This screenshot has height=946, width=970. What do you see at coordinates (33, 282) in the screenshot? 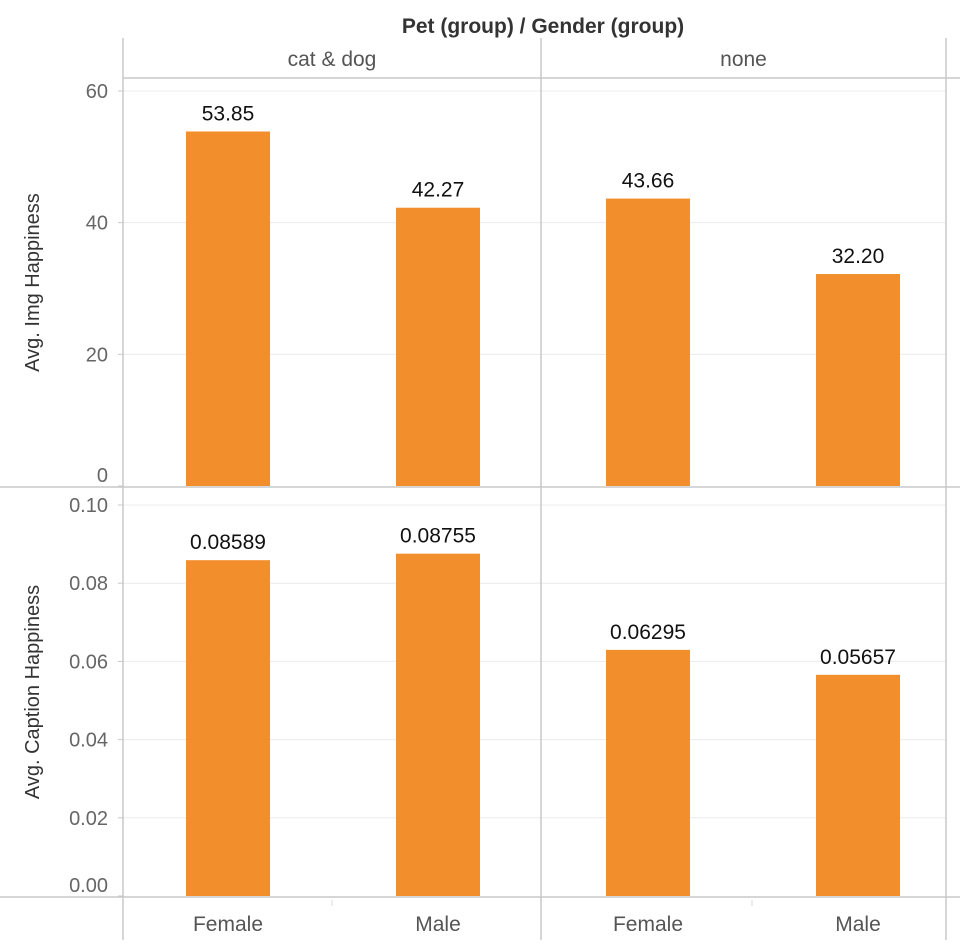
I see `y-axis-title: Avg. Img Happiness` at bounding box center [33, 282].